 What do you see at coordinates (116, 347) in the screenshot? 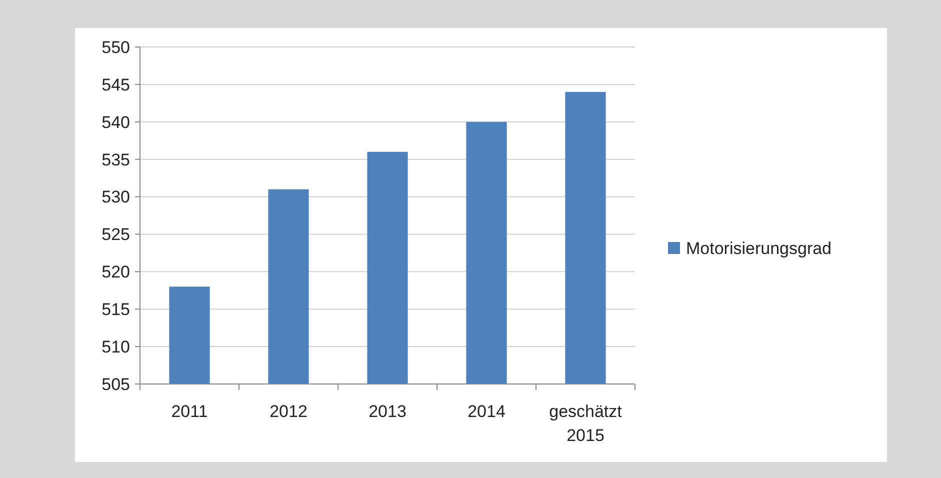
I see `y-tick-label: 510` at bounding box center [116, 347].